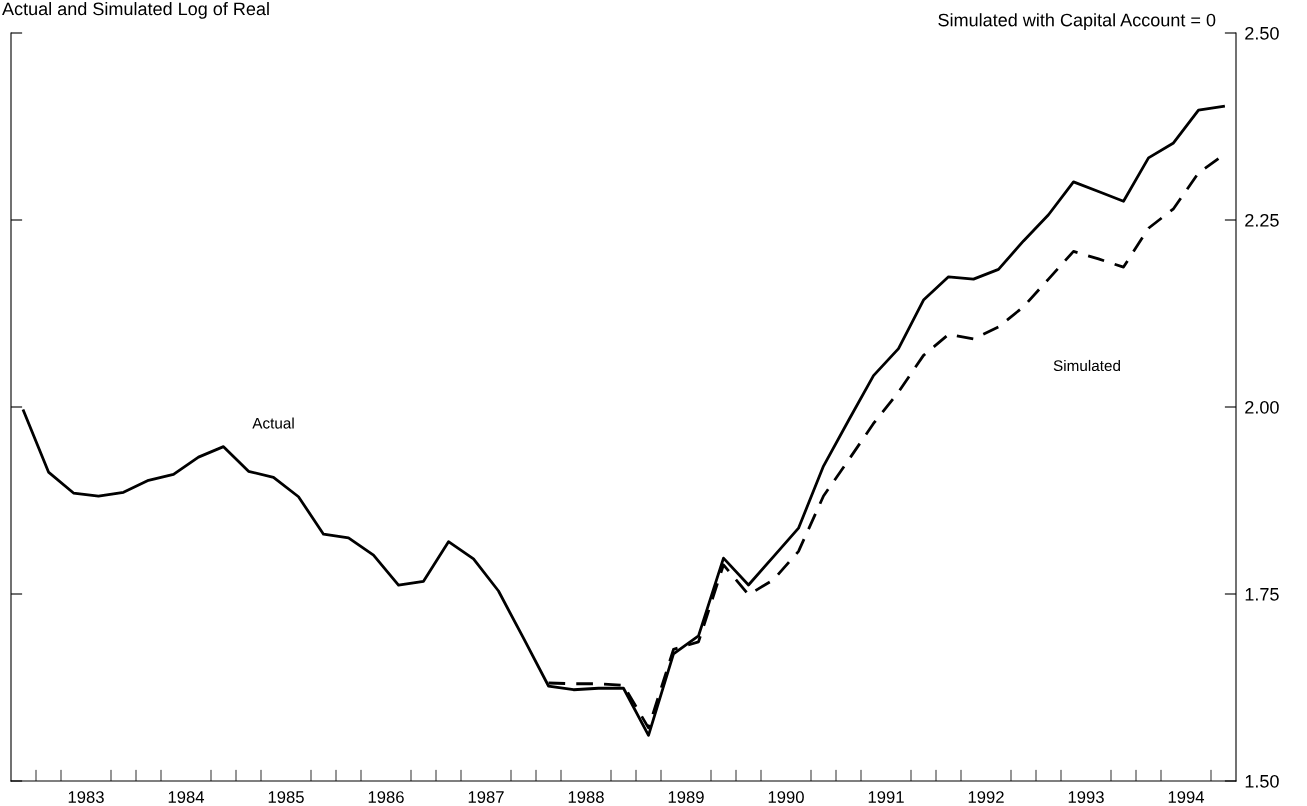 The height and width of the screenshot is (806, 1307). What do you see at coordinates (1262, 594) in the screenshot?
I see `y-tick-label: 1.75` at bounding box center [1262, 594].